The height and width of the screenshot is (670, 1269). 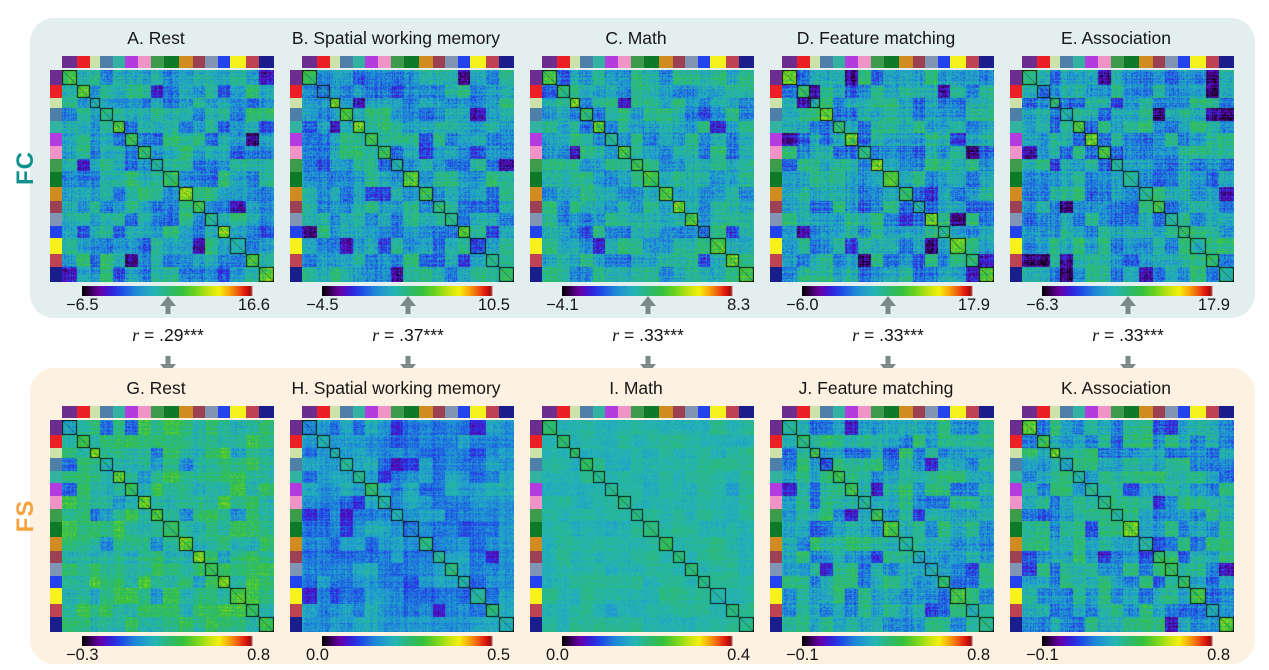 I want to click on colorbar-group: −6.5 16.6, so click(x=168, y=301).